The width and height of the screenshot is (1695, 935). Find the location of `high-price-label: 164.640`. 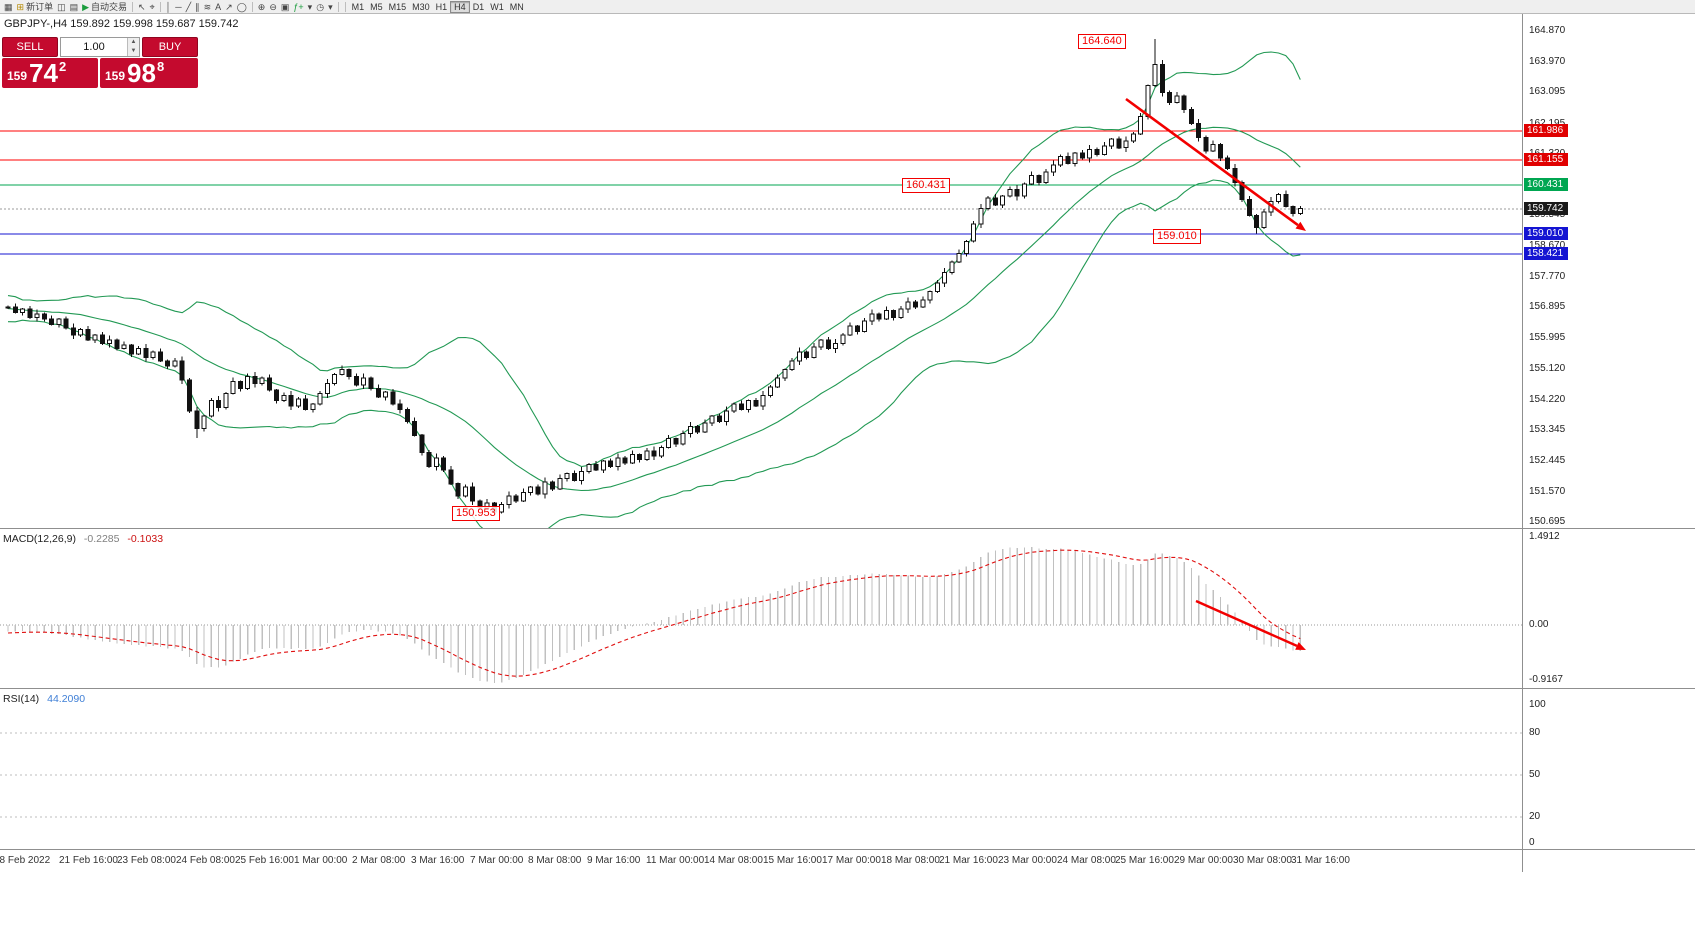

high-price-label: 164.640 is located at coordinates (1102, 41).